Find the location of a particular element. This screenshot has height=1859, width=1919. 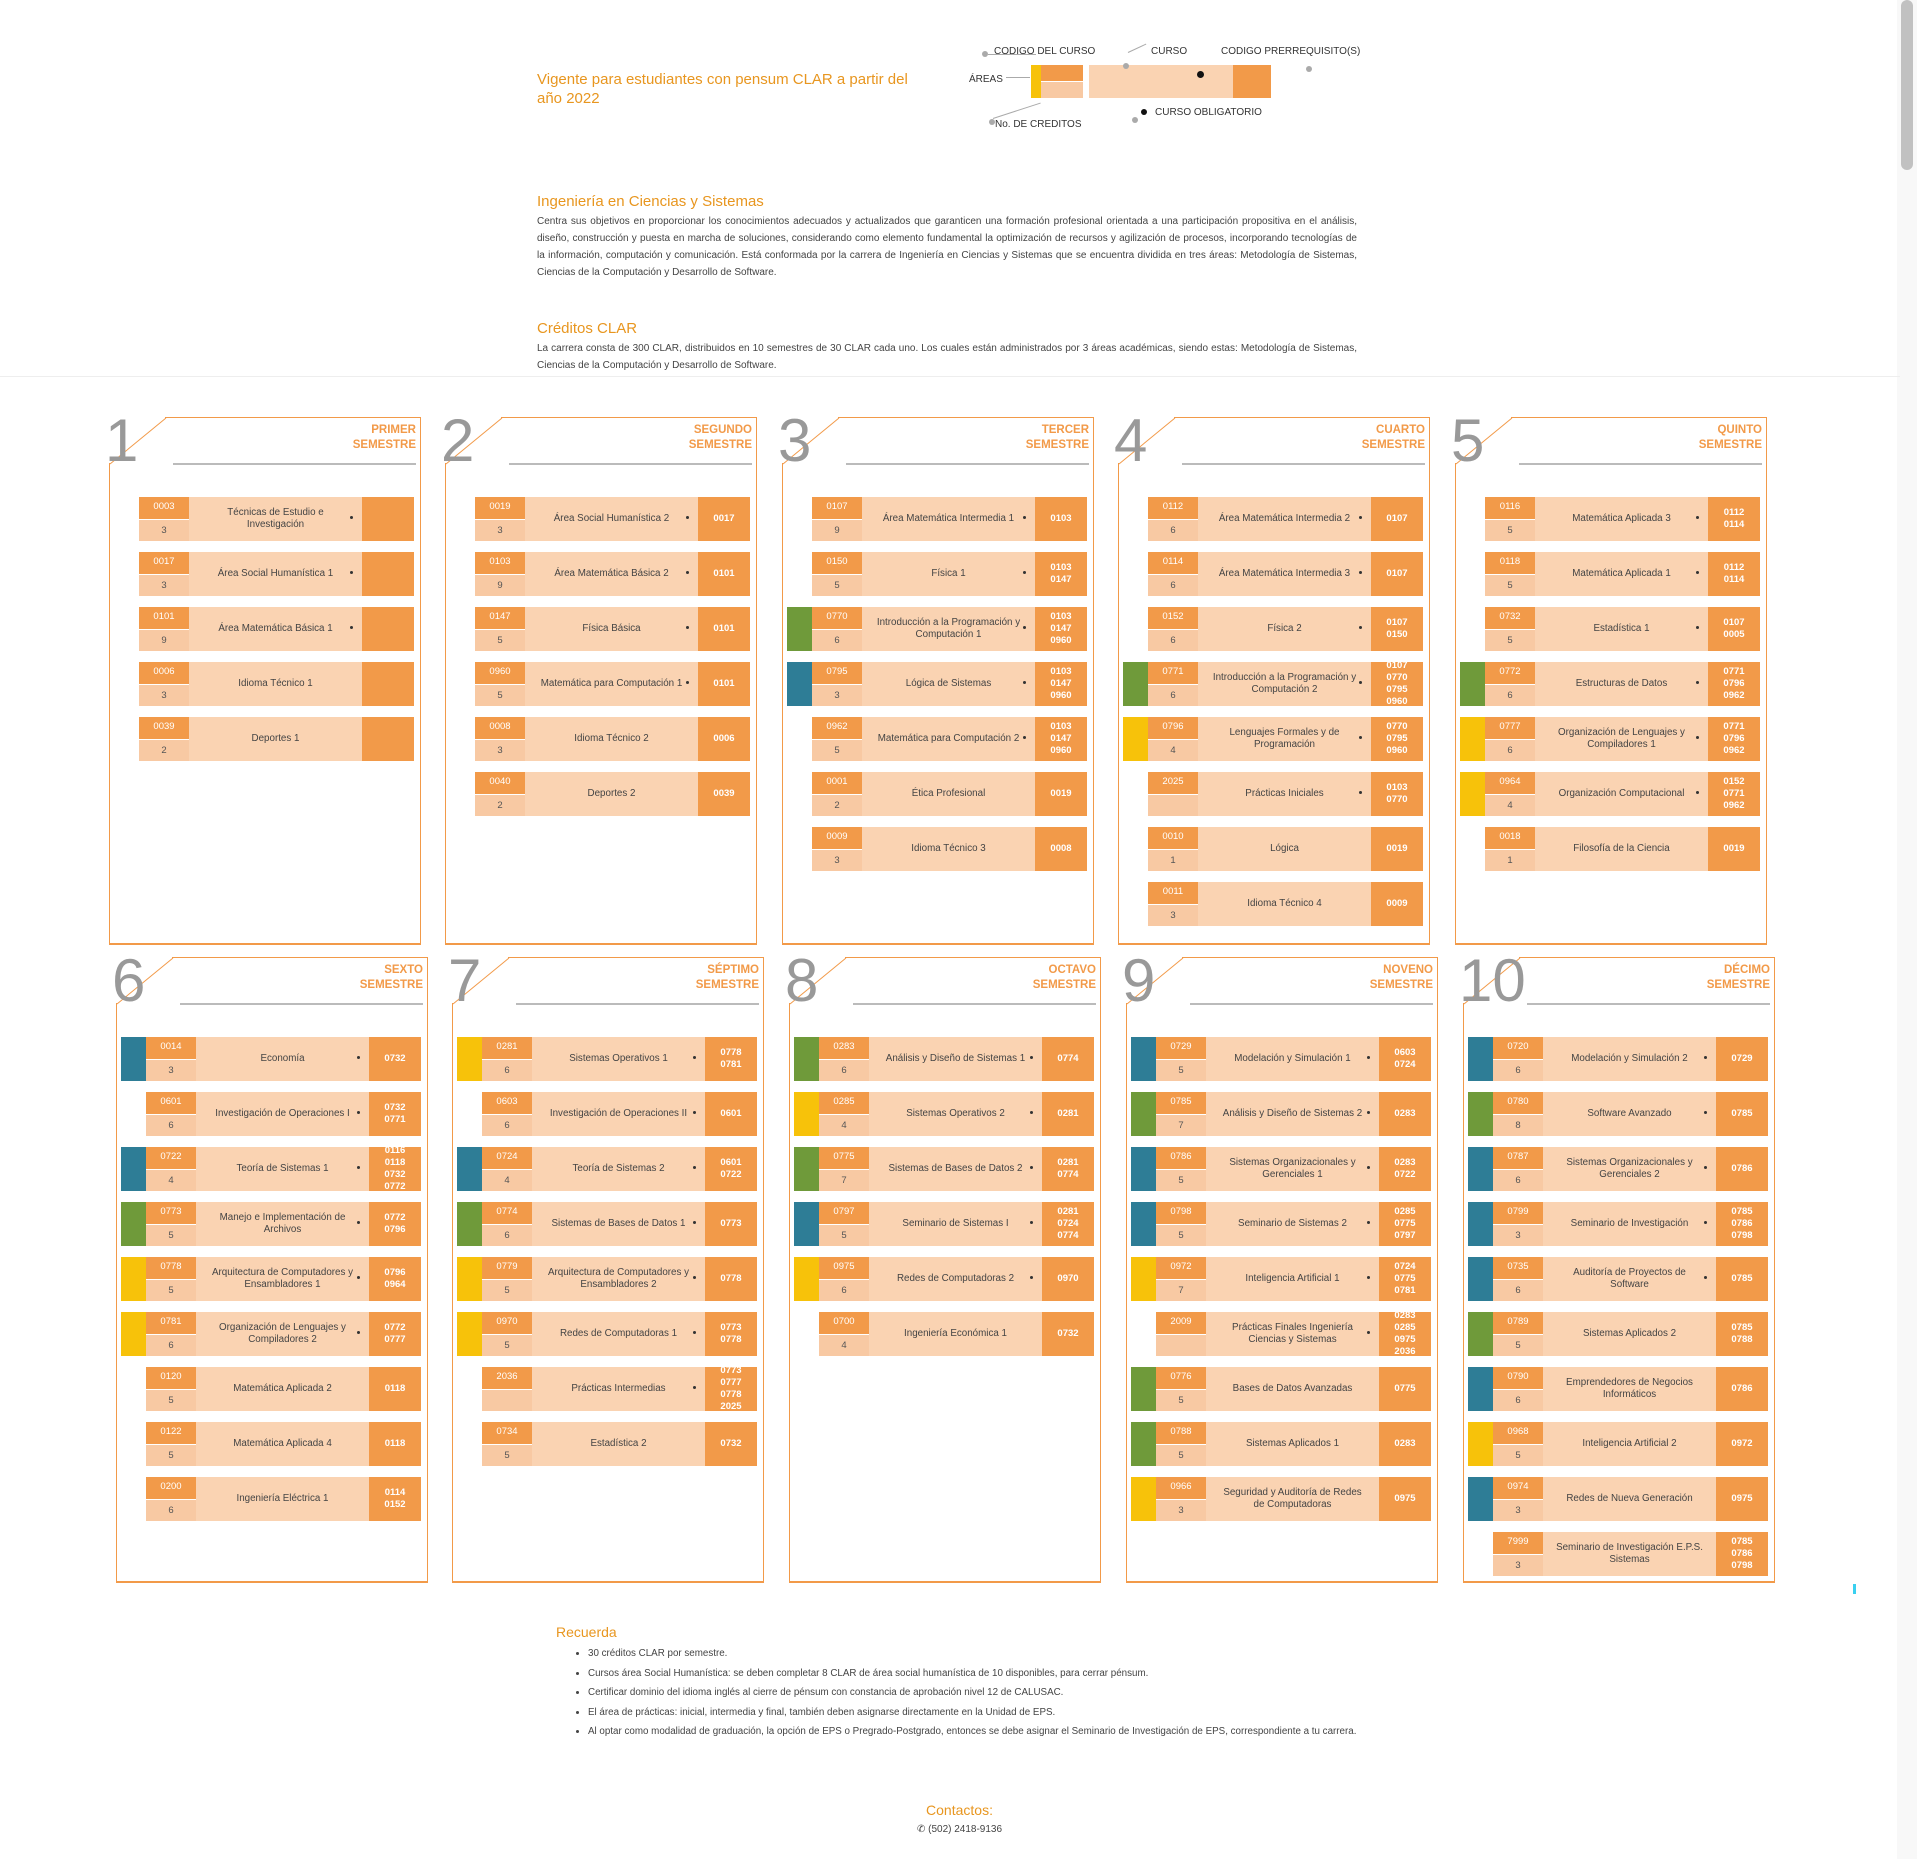

course-0785: 0785 7 Análisis y Diseño de Sistemas 2 0283 is located at coordinates (1281, 1114).